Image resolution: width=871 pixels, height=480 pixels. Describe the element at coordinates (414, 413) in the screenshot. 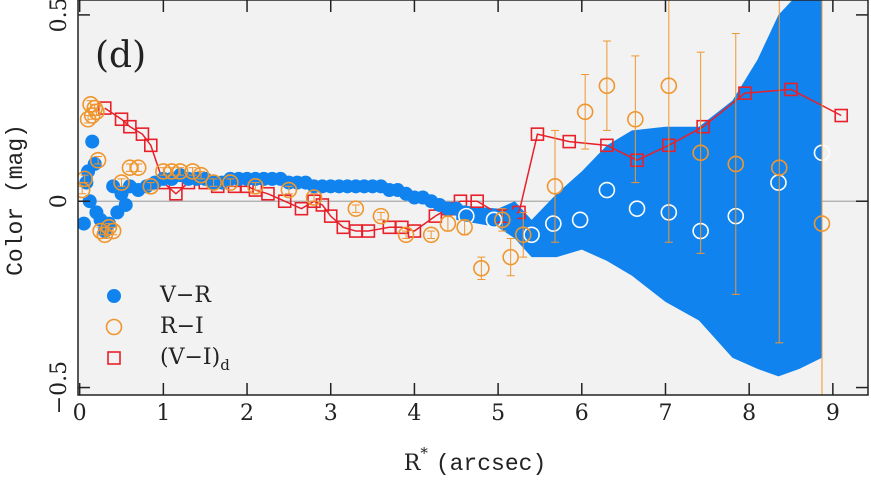

I see `x-tick-label: 4` at that location.